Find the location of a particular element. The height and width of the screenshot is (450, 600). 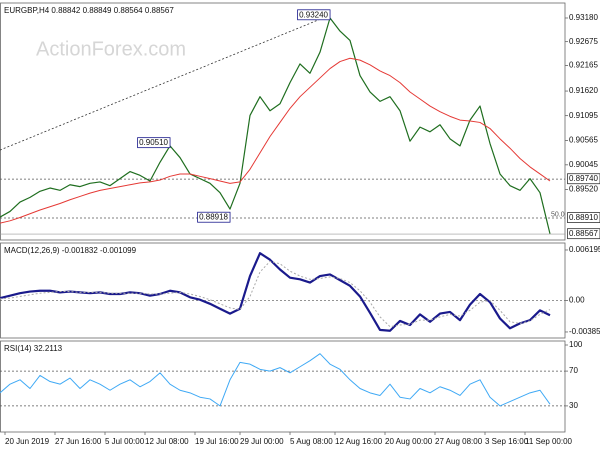

fib-label: 50.0 is located at coordinates (558, 215).